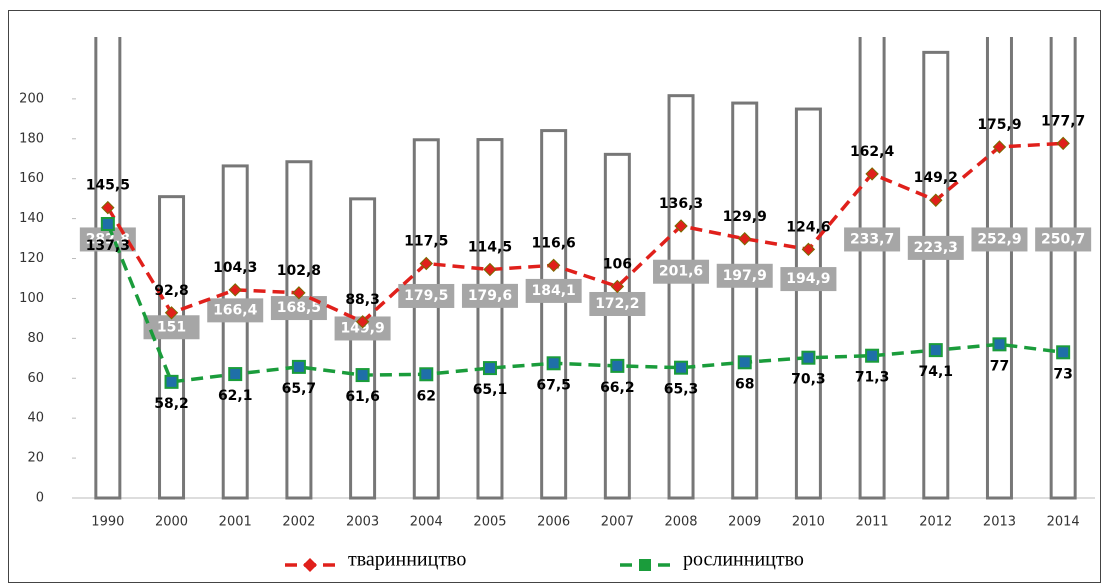 This screenshot has height=584, width=1103. I want to click on x-tick-label: 1990, so click(107, 522).